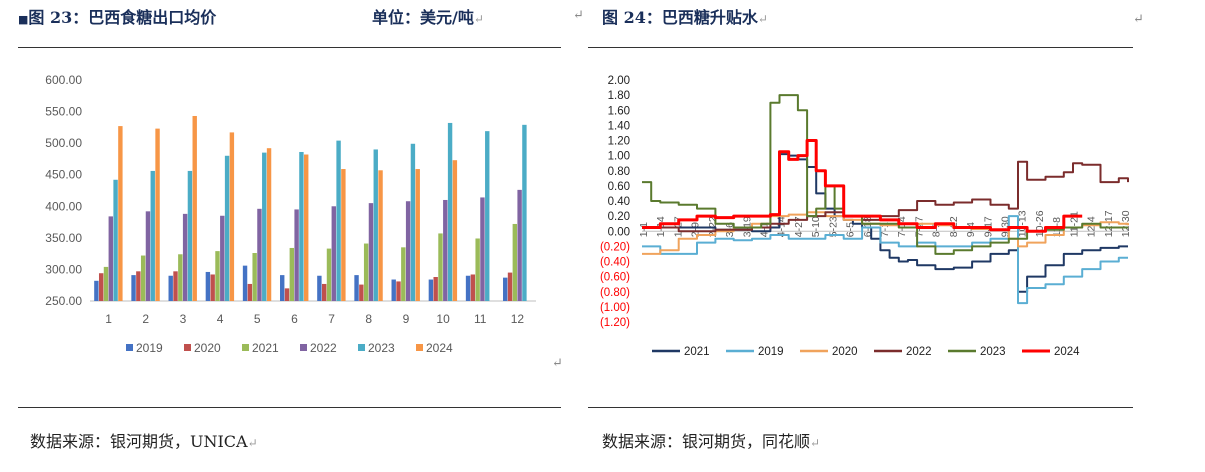 The image size is (1205, 472). Describe the element at coordinates (265, 348) in the screenshot. I see `legend-label: 2021` at that location.